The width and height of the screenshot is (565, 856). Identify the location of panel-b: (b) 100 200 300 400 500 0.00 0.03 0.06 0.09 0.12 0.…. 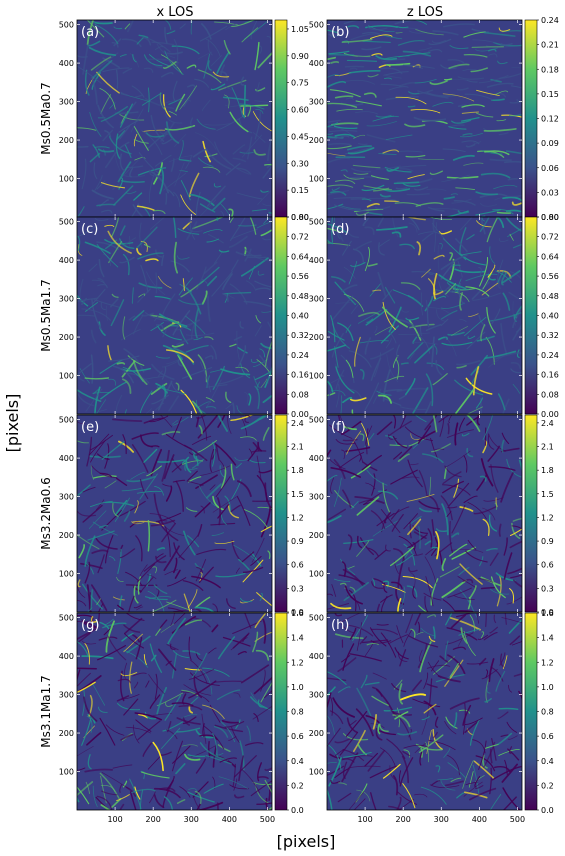
(434, 119).